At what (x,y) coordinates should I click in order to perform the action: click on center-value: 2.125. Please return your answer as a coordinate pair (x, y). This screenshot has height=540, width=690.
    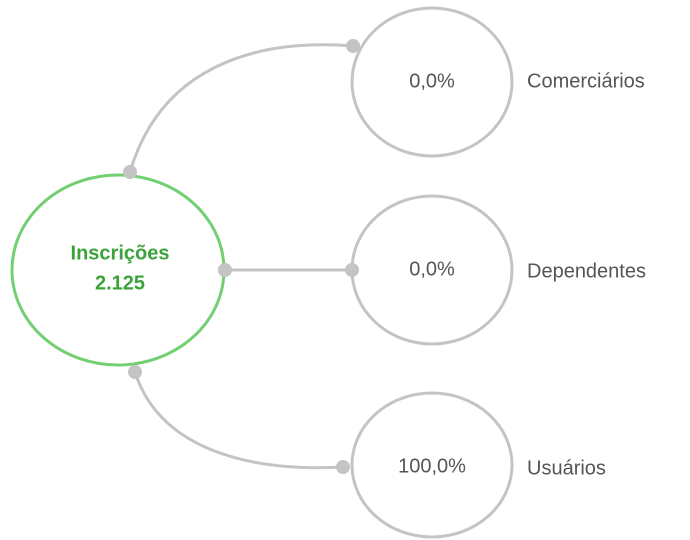
    Looking at the image, I should click on (120, 283).